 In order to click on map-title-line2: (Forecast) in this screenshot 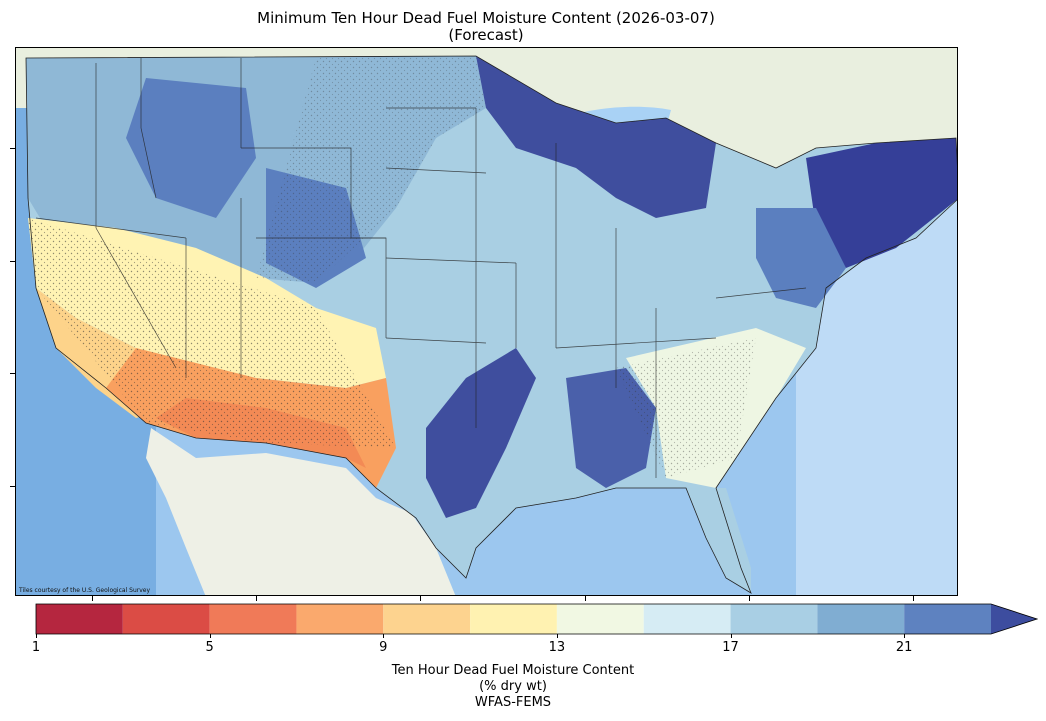, I will do `click(486, 35)`.